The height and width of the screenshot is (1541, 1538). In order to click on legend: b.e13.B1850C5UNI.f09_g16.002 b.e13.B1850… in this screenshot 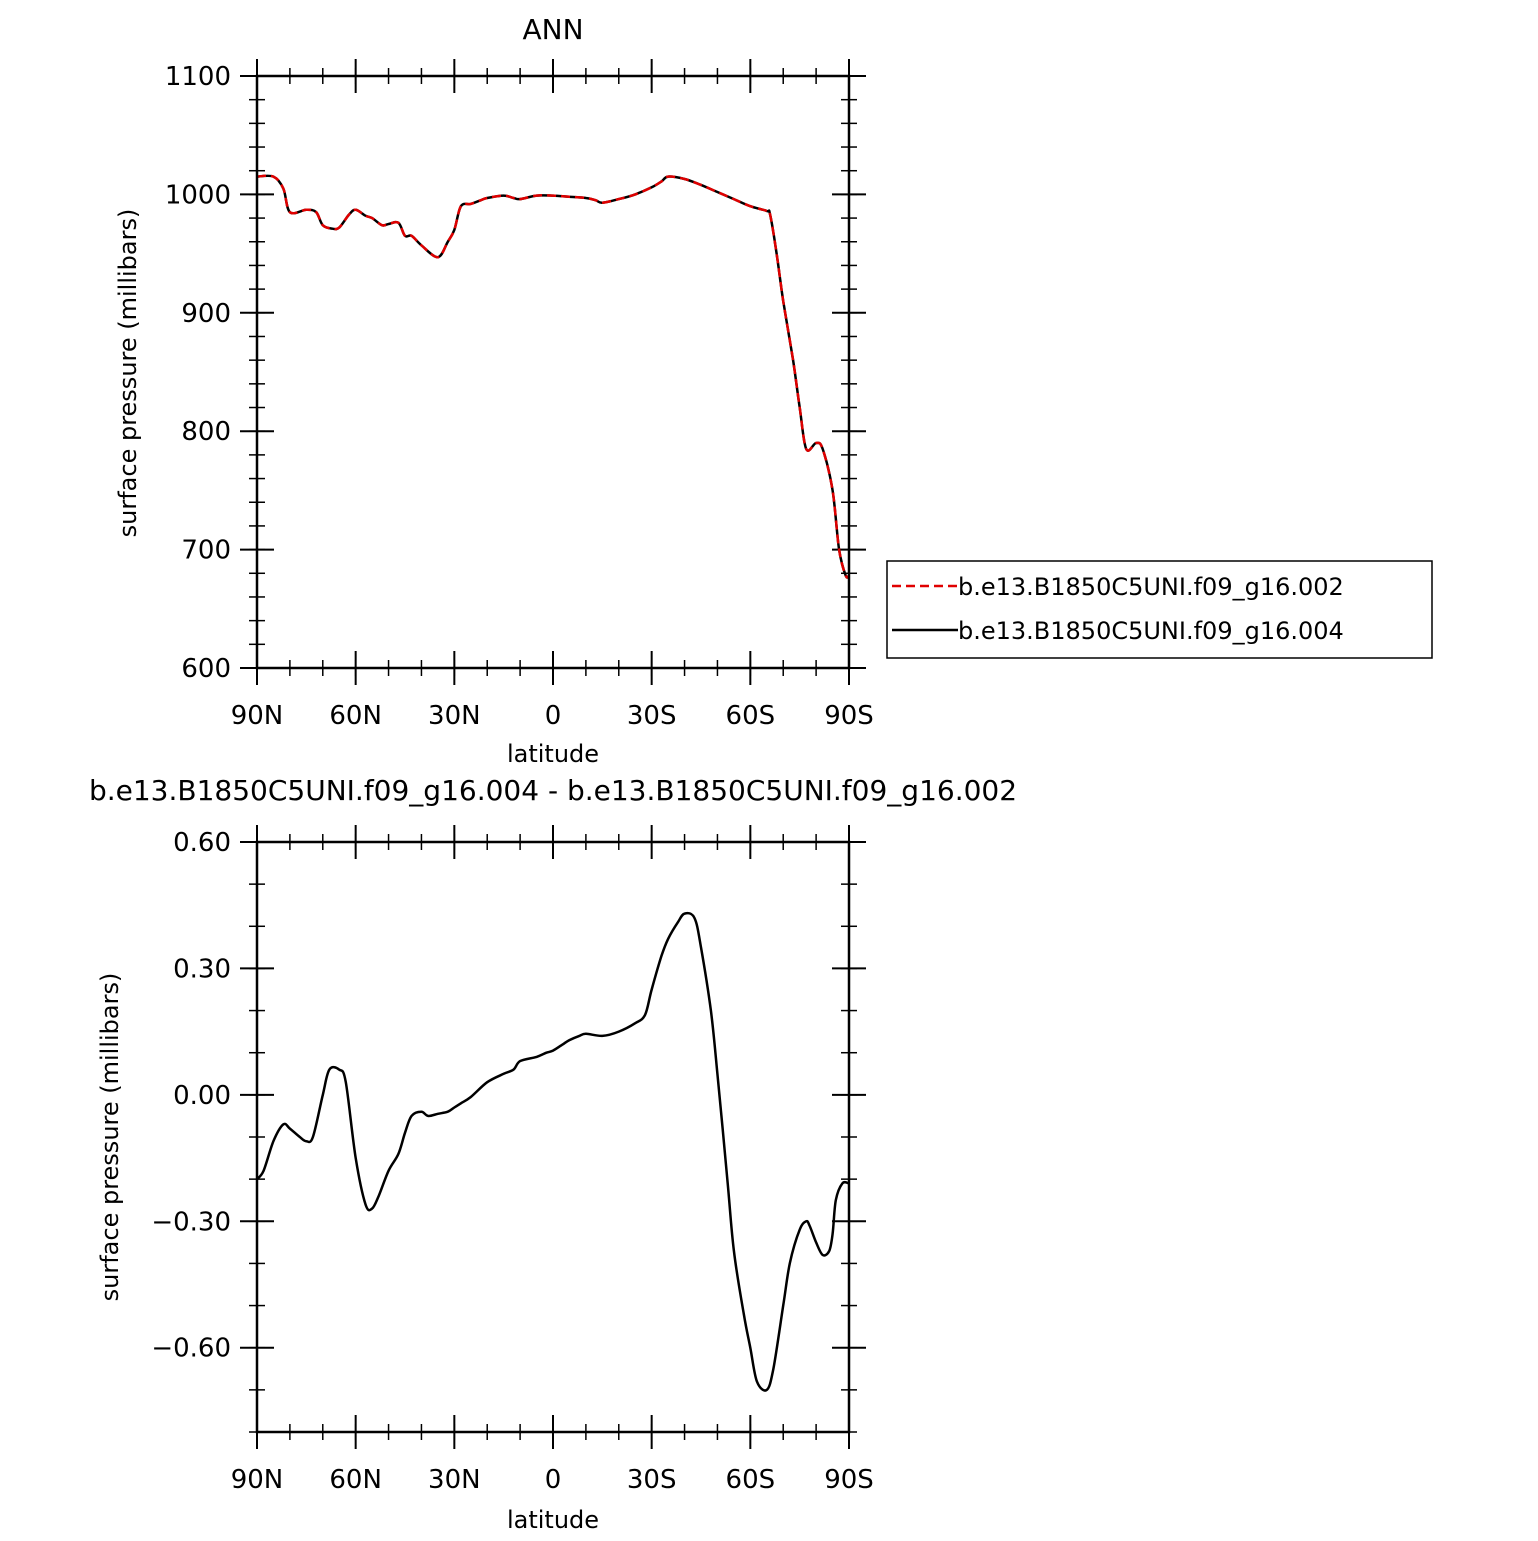, I will do `click(1159, 609)`.